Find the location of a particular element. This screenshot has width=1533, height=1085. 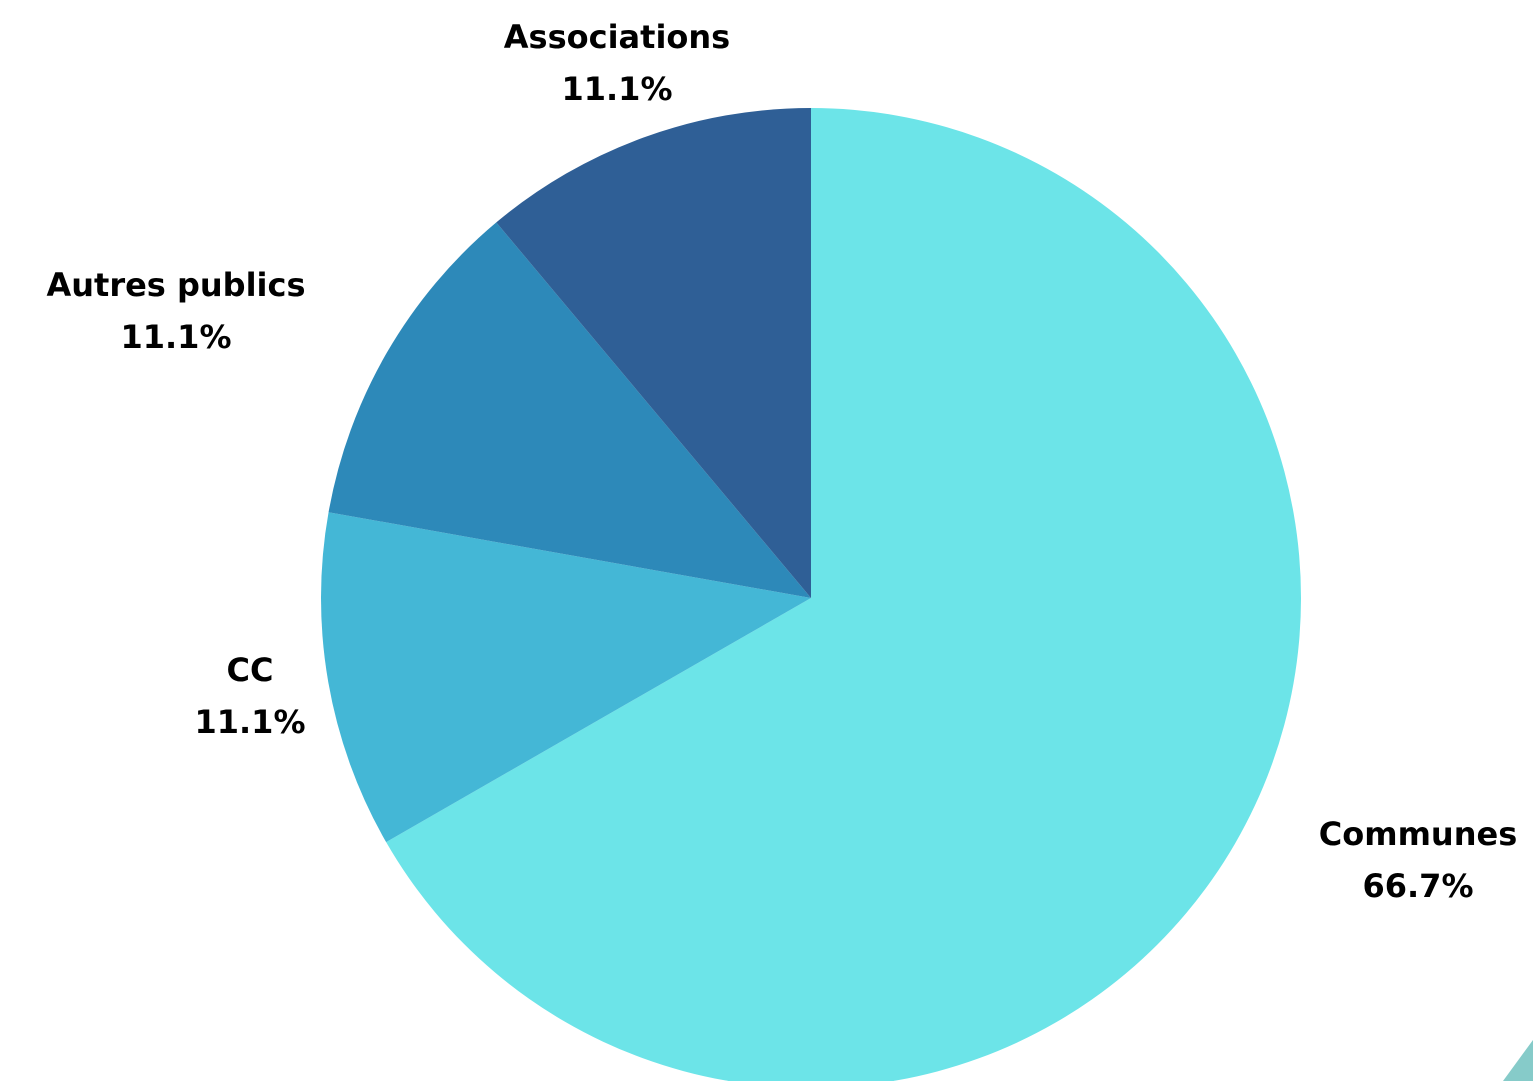

slice-label-associations: Associations 11.1% is located at coordinates (617, 63).